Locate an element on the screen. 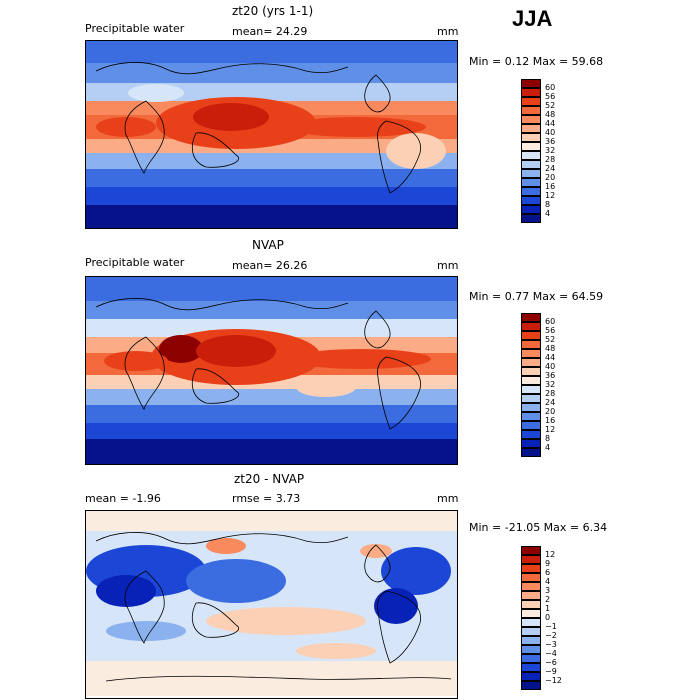 The width and height of the screenshot is (700, 700). panel2-colorbar-tick: 20 is located at coordinates (550, 411).